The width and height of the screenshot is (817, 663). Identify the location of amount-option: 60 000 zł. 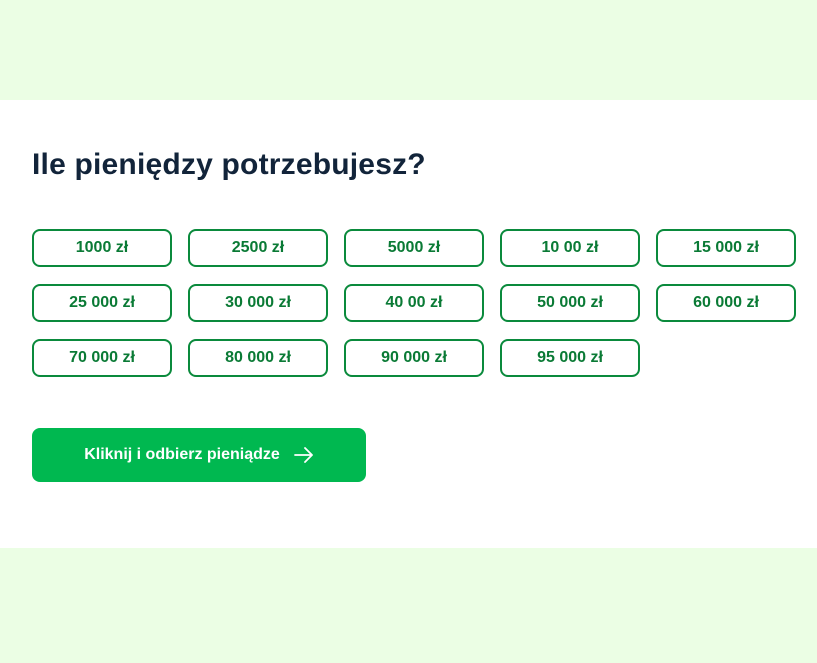
(726, 303).